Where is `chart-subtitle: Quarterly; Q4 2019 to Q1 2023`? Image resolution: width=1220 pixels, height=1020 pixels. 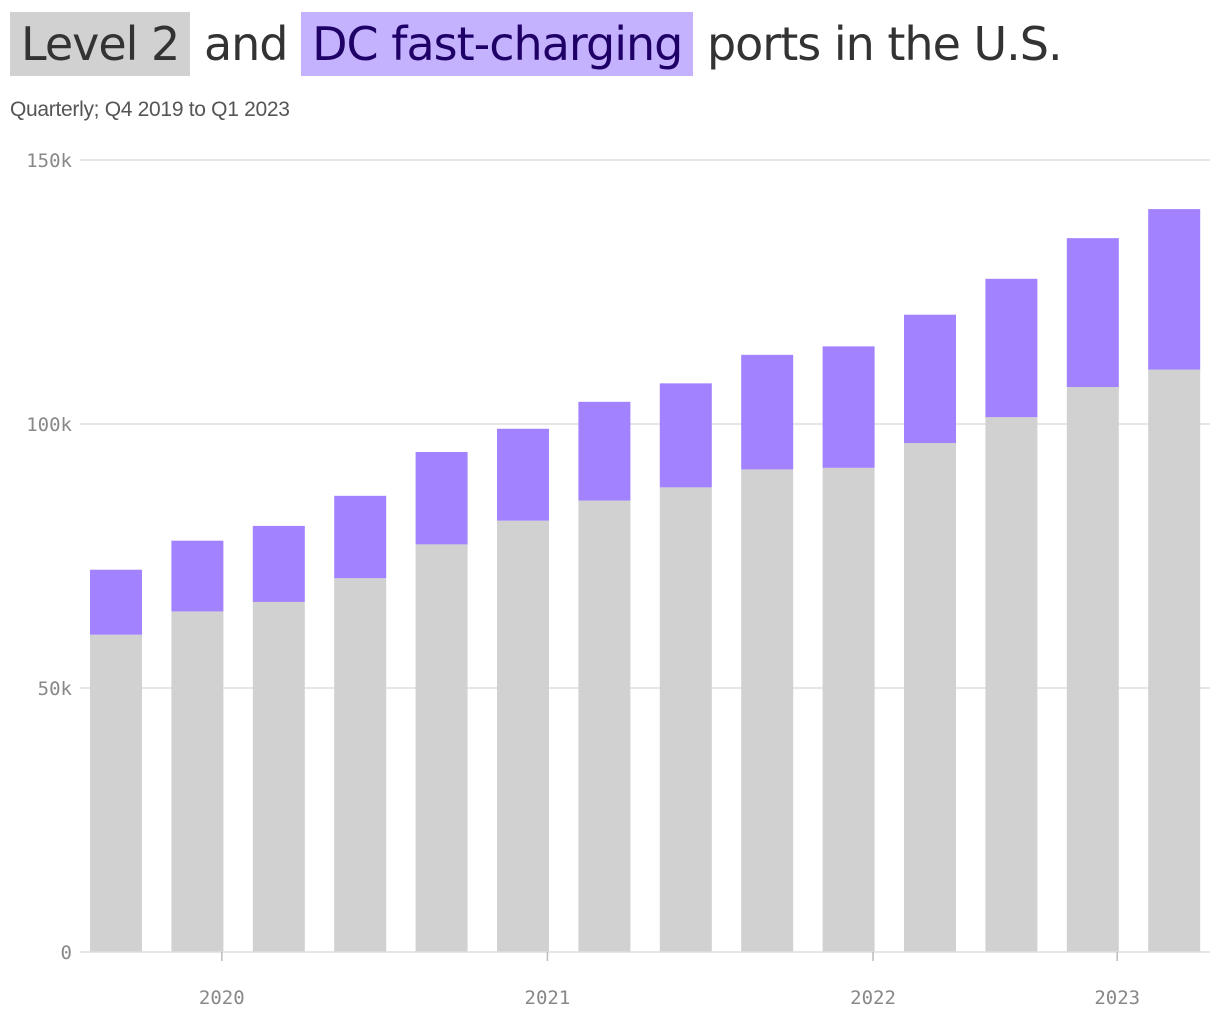
chart-subtitle: Quarterly; Q4 2019 to Q1 2023 is located at coordinates (150, 109).